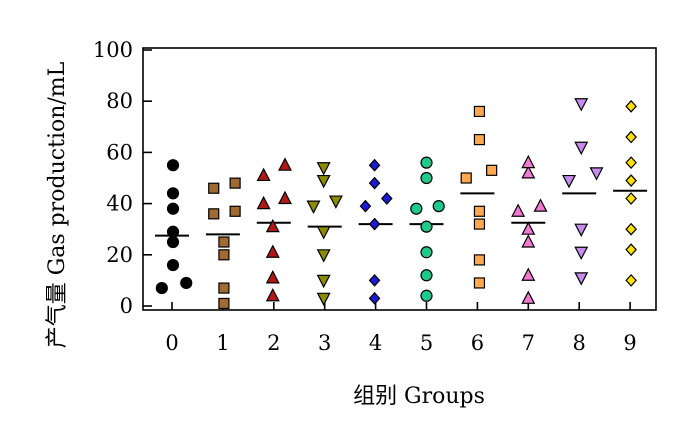  What do you see at coordinates (119, 204) in the screenshot?
I see `y-tick-label: 40` at bounding box center [119, 204].